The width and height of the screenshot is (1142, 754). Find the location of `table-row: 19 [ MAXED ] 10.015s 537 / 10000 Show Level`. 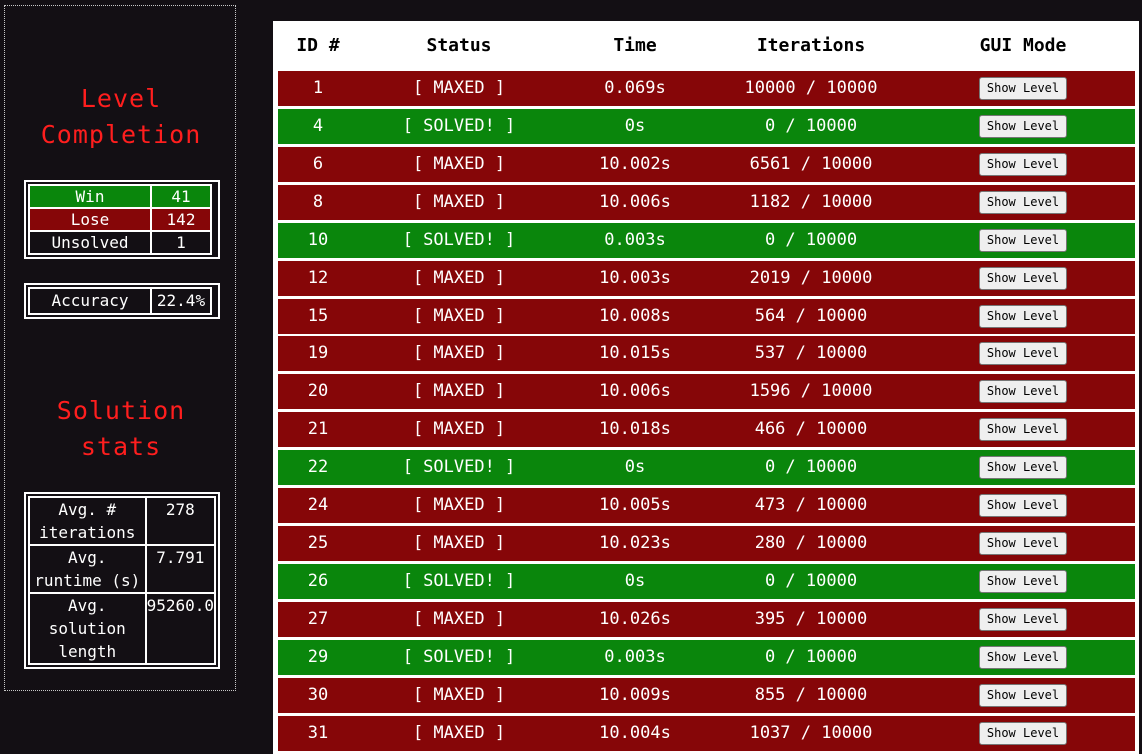

table-row: 19 [ MAXED ] 10.015s 537 / 10000 Show Level is located at coordinates (706, 354).